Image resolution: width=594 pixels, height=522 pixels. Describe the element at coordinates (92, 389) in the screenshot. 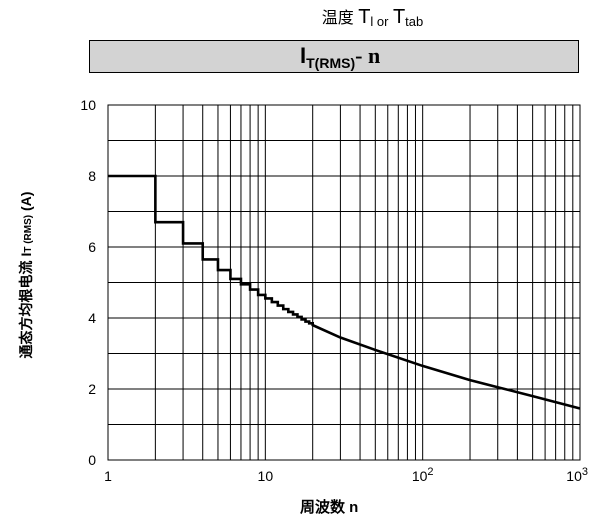

I see `y-tick-label: 2` at that location.